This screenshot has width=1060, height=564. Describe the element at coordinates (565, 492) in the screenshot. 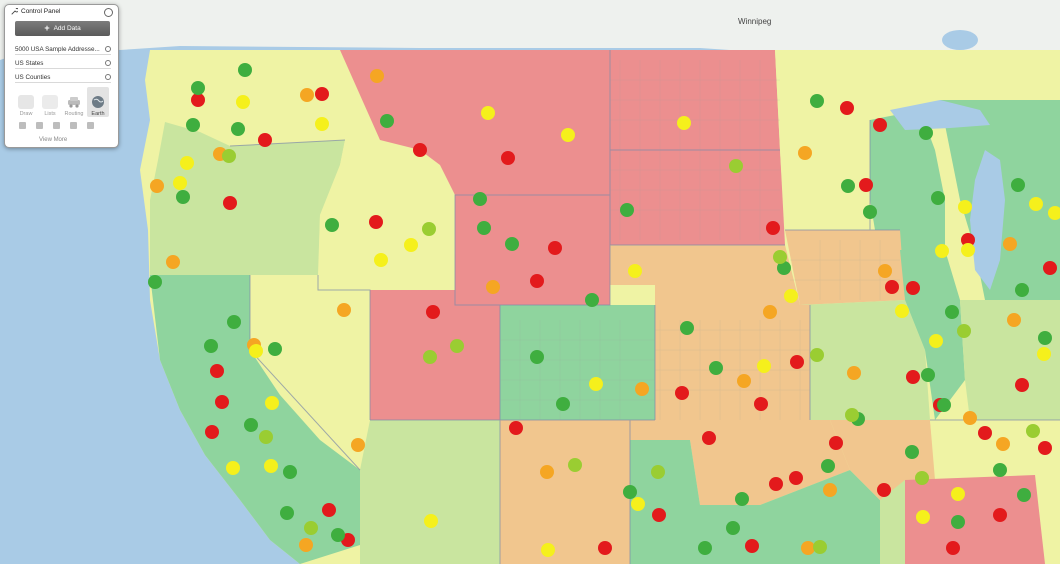

I see `region-new-mexico` at that location.